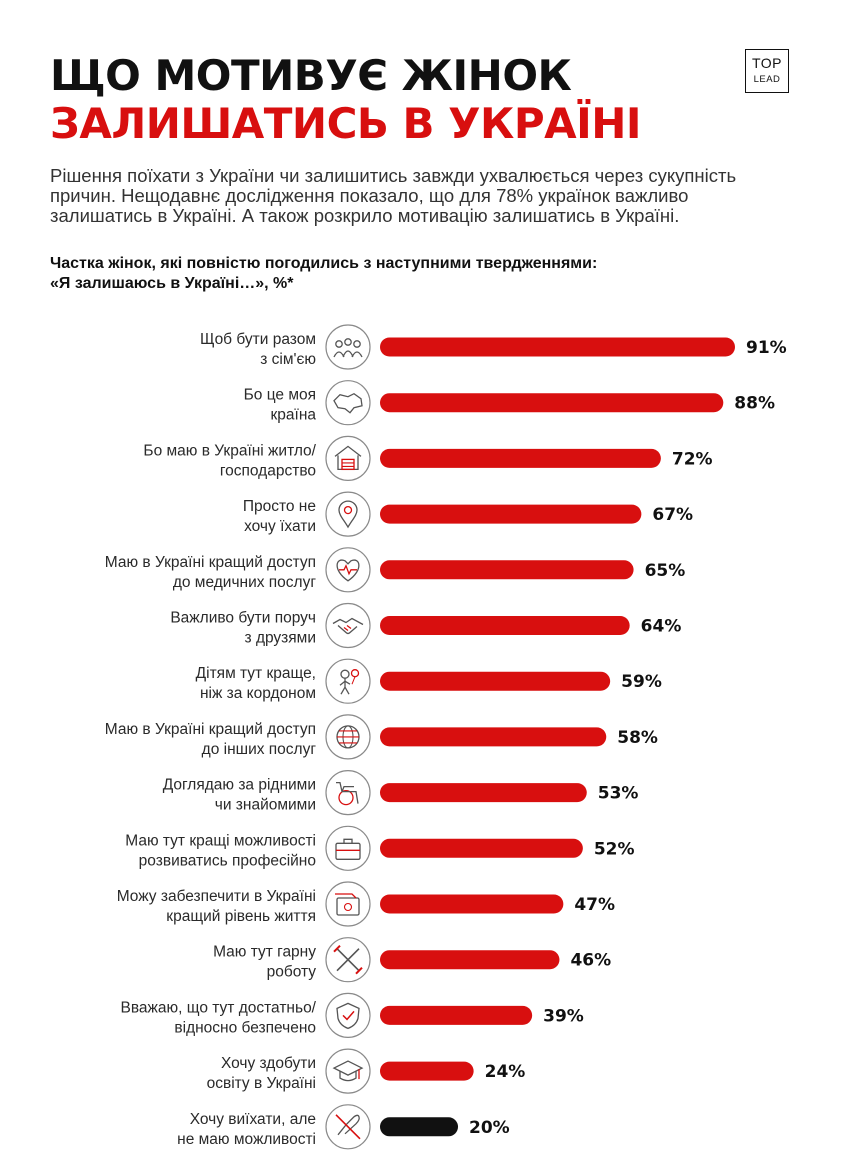 The image size is (842, 1169). I want to click on chart-row: Хочу виїхати, але не маю можливості 20%, so click(343, 1127).